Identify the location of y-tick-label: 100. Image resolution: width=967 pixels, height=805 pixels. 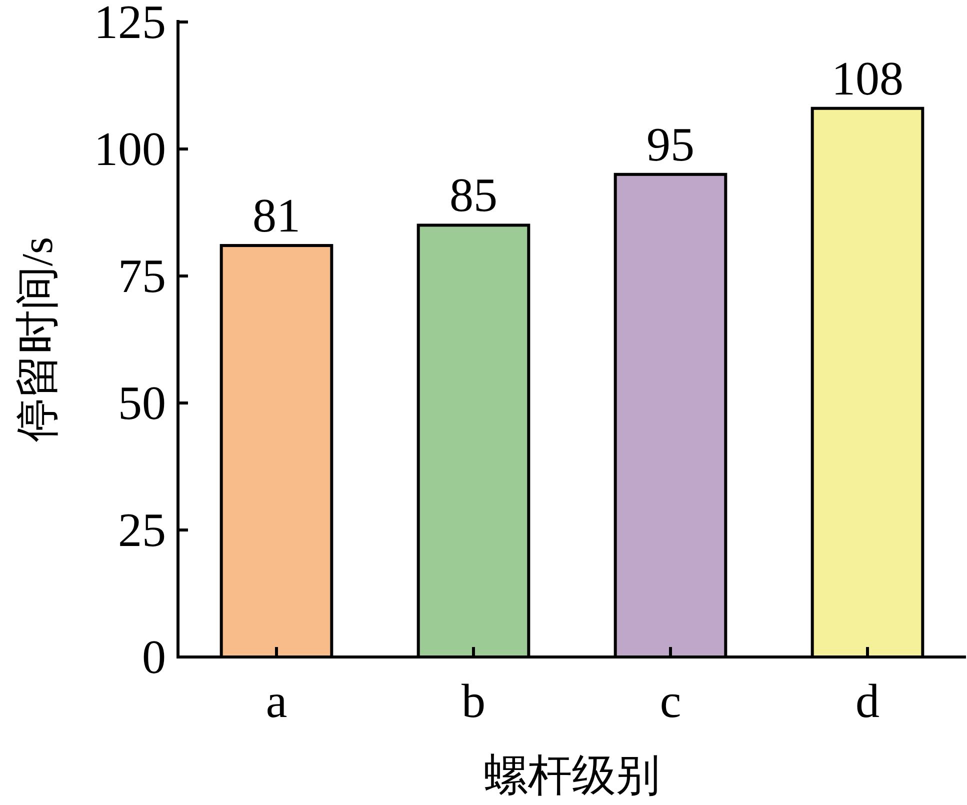
(130, 149).